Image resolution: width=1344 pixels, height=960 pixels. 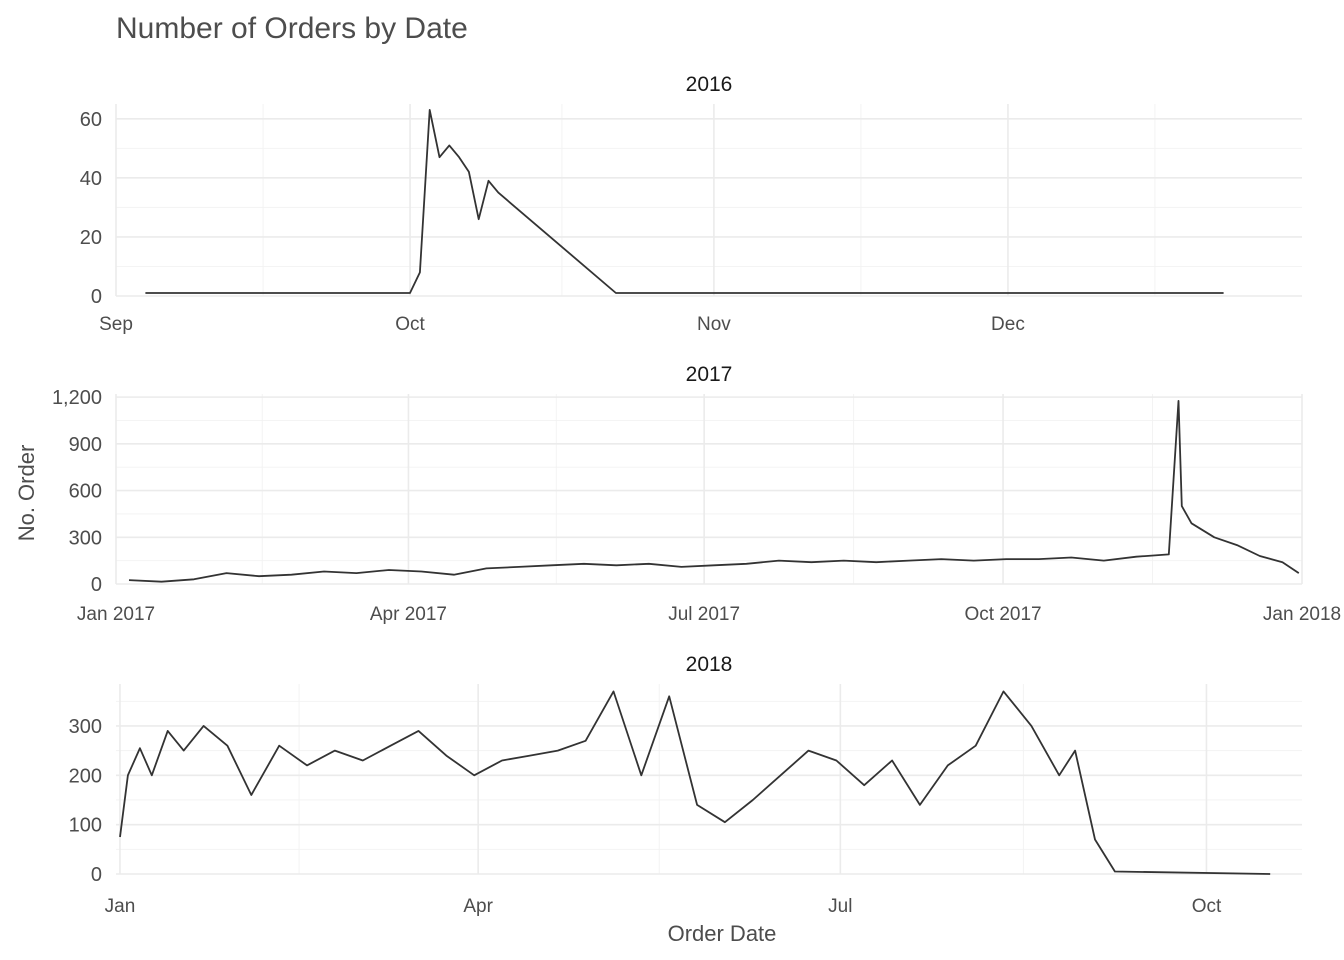 I want to click on x-tick-label: Jan, so click(x=120, y=906).